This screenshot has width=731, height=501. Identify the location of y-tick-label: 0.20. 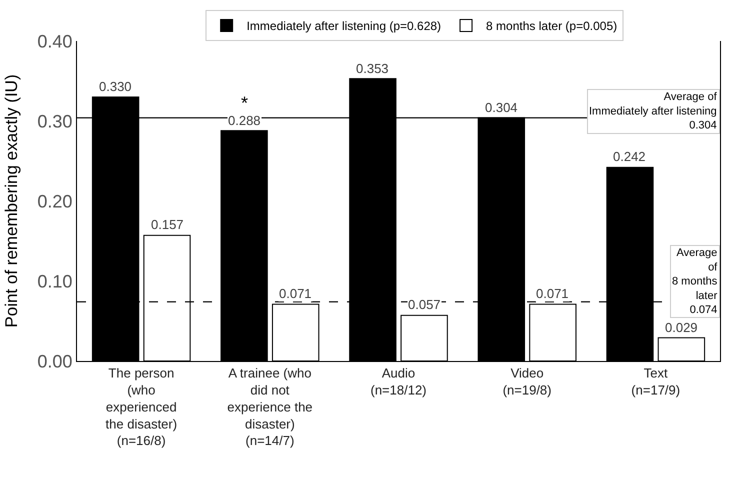
(54, 201).